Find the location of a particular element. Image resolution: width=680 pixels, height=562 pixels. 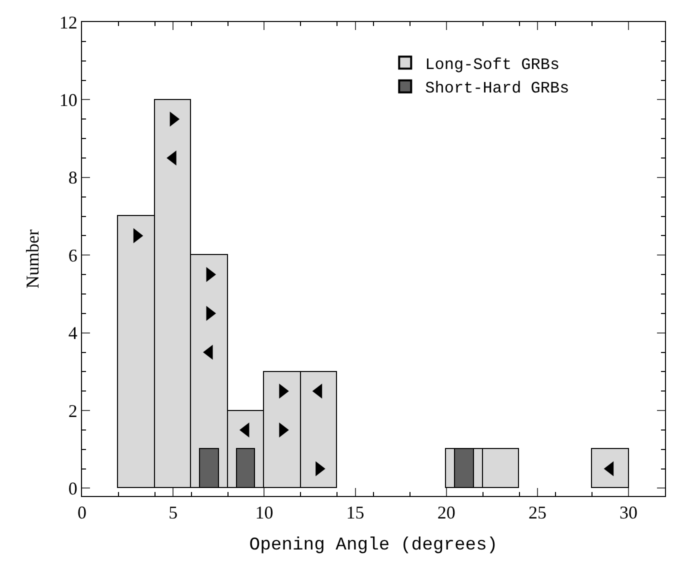

x-tick-label: 5 is located at coordinates (173, 512).